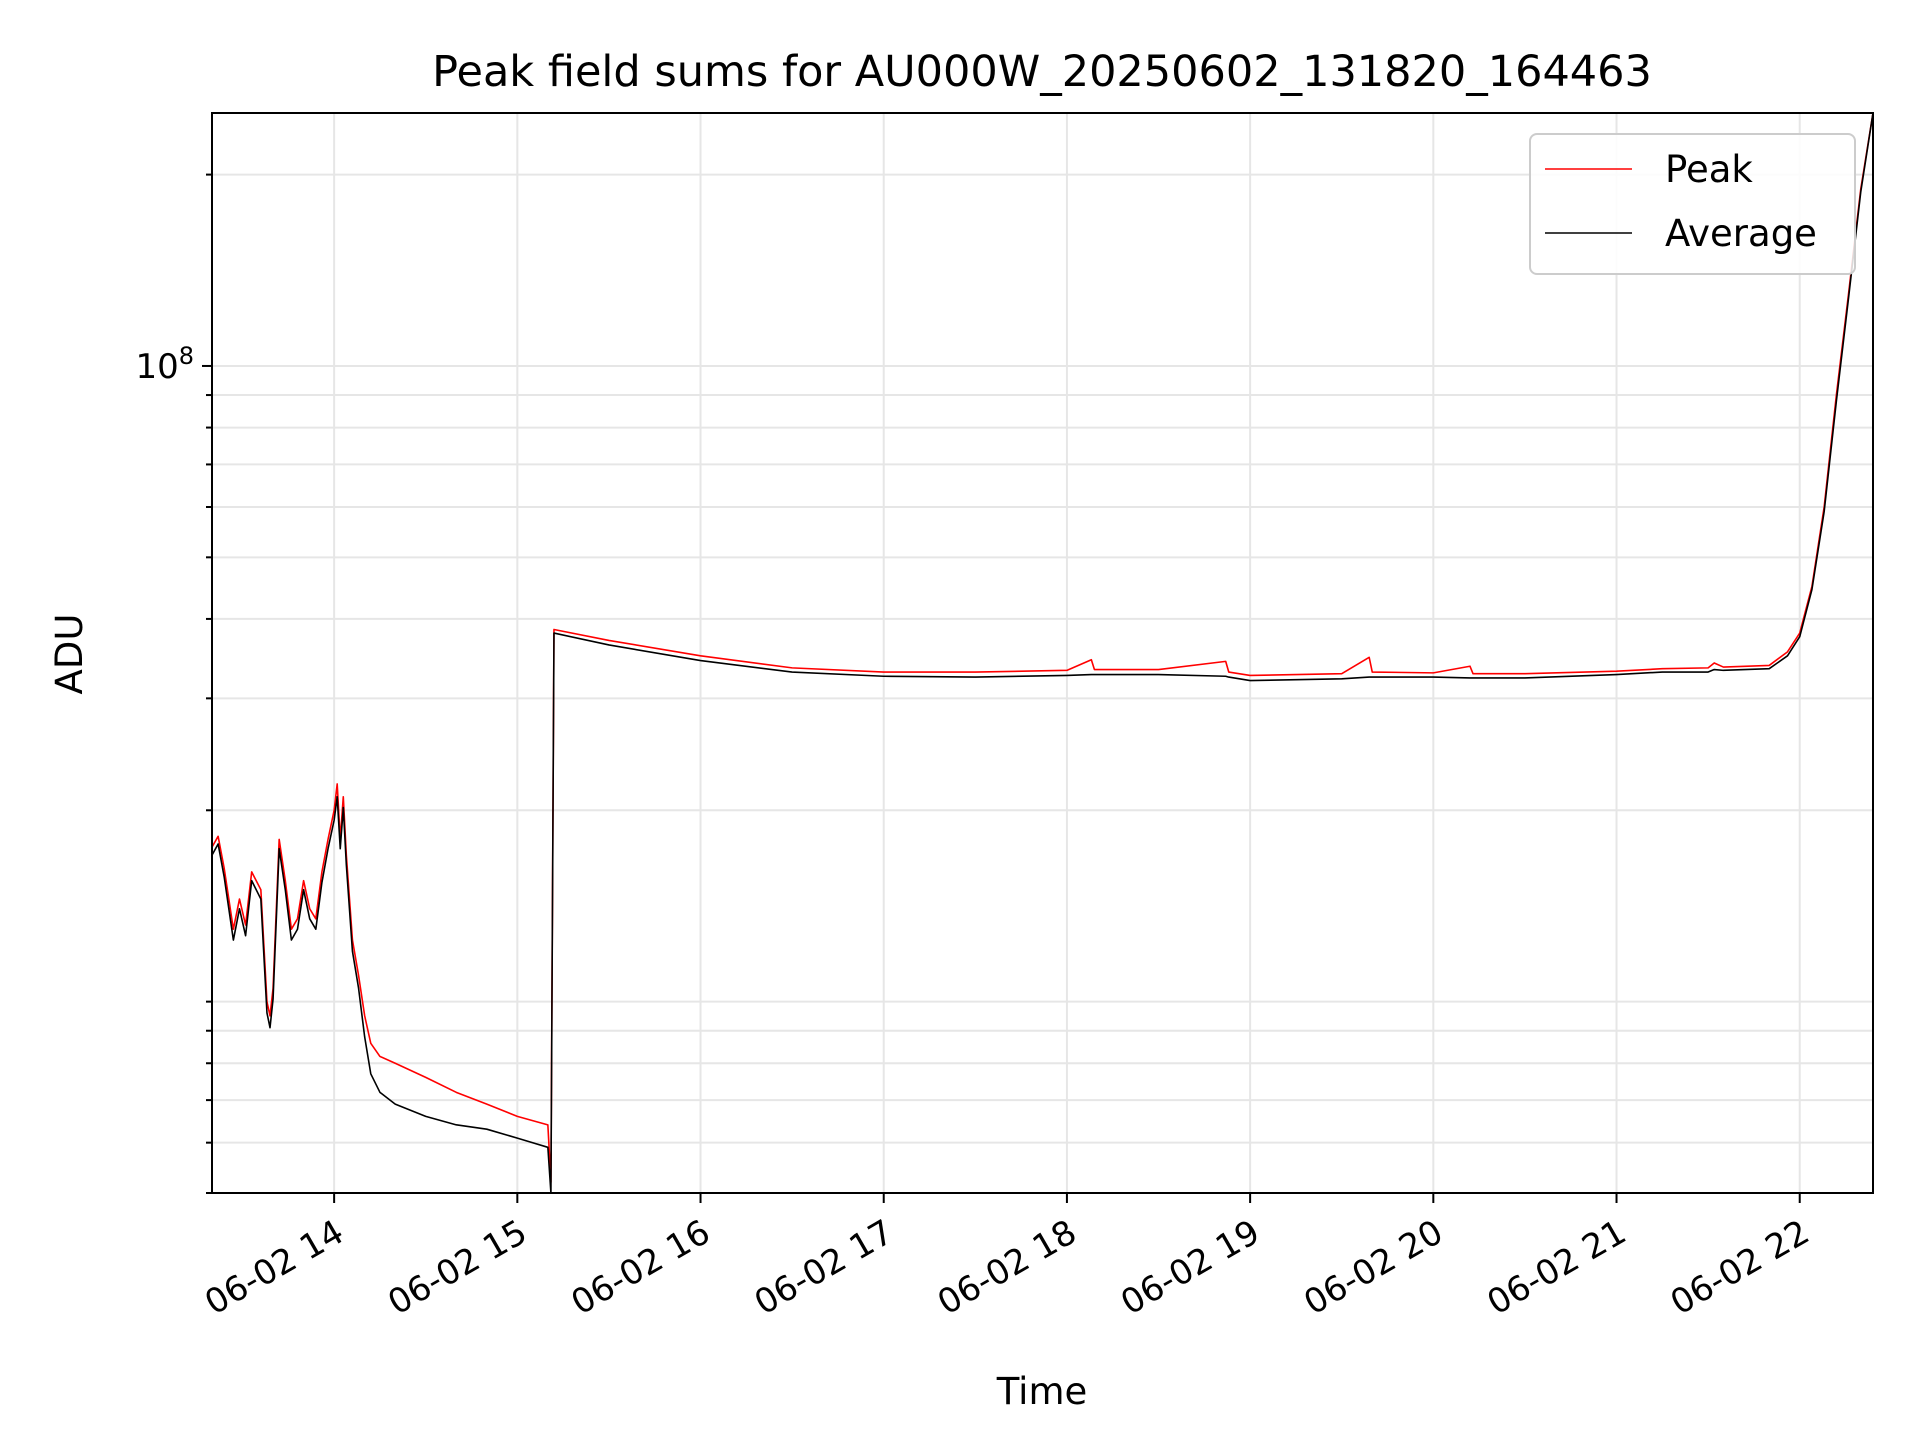 This screenshot has height=1440, width=1920. I want to click on x-axis-label: Time, so click(1042, 1391).